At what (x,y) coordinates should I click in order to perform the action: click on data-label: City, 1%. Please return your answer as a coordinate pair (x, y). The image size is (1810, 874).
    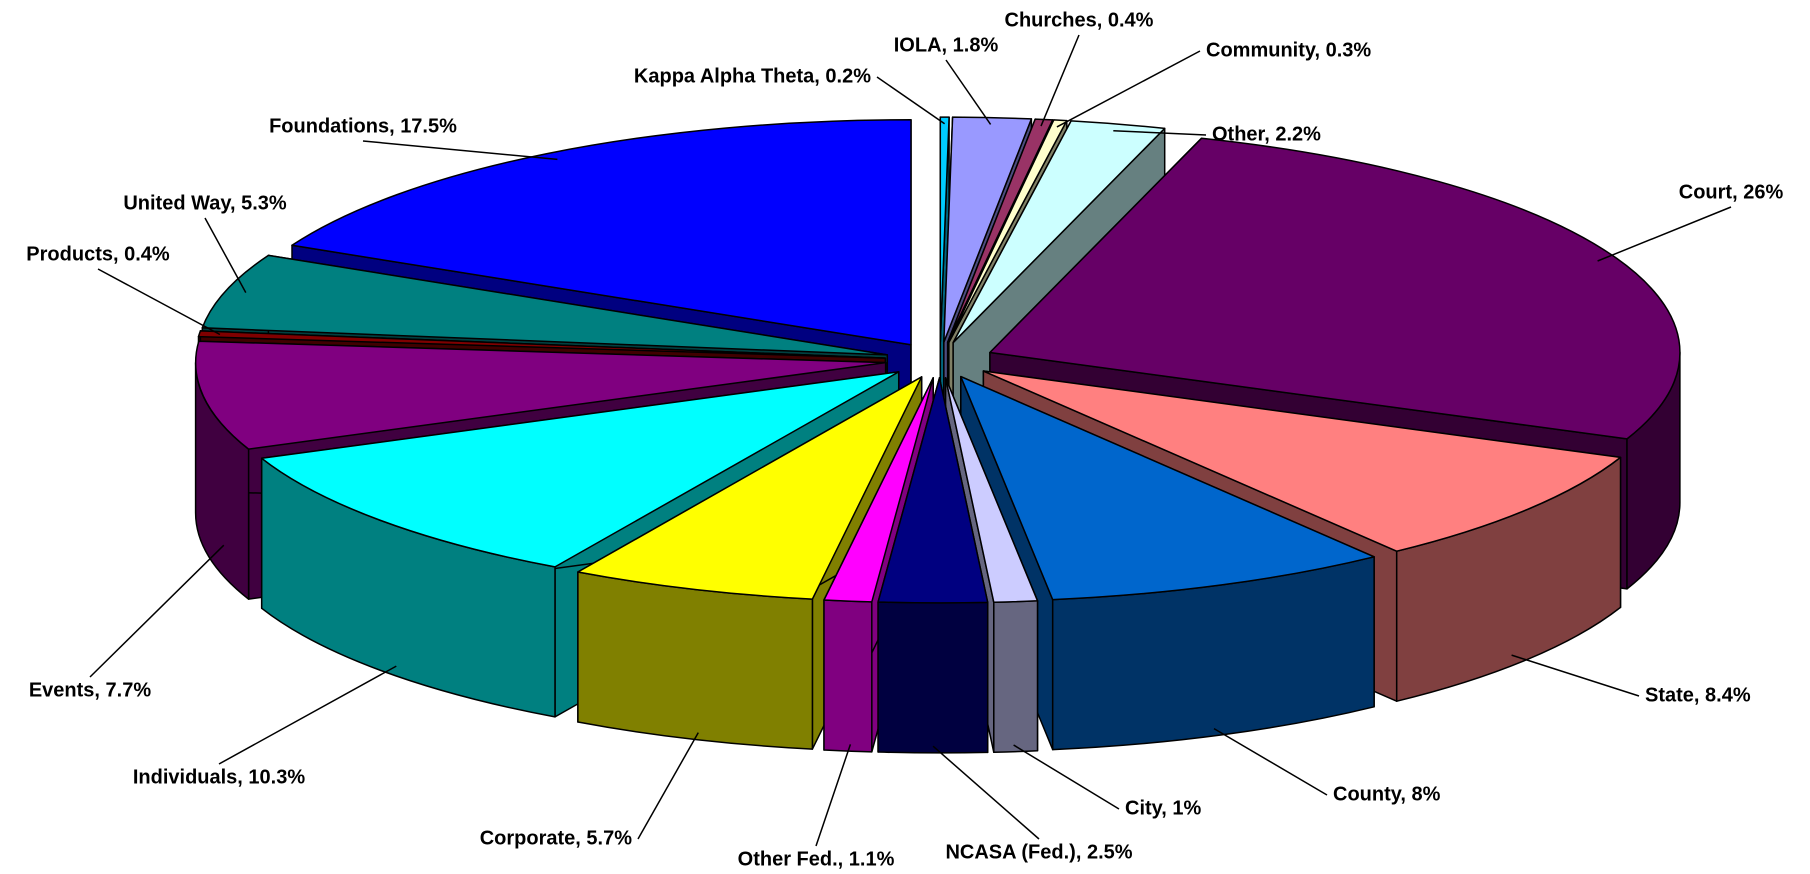
    Looking at the image, I should click on (1163, 808).